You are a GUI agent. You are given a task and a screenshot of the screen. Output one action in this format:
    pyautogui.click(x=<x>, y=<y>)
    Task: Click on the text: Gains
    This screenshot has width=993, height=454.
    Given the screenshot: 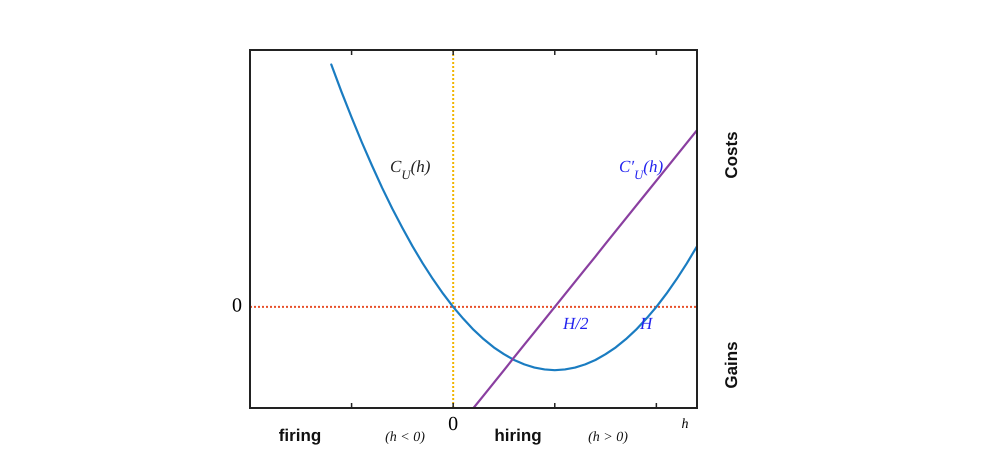 What is the action you would take?
    pyautogui.click(x=731, y=365)
    